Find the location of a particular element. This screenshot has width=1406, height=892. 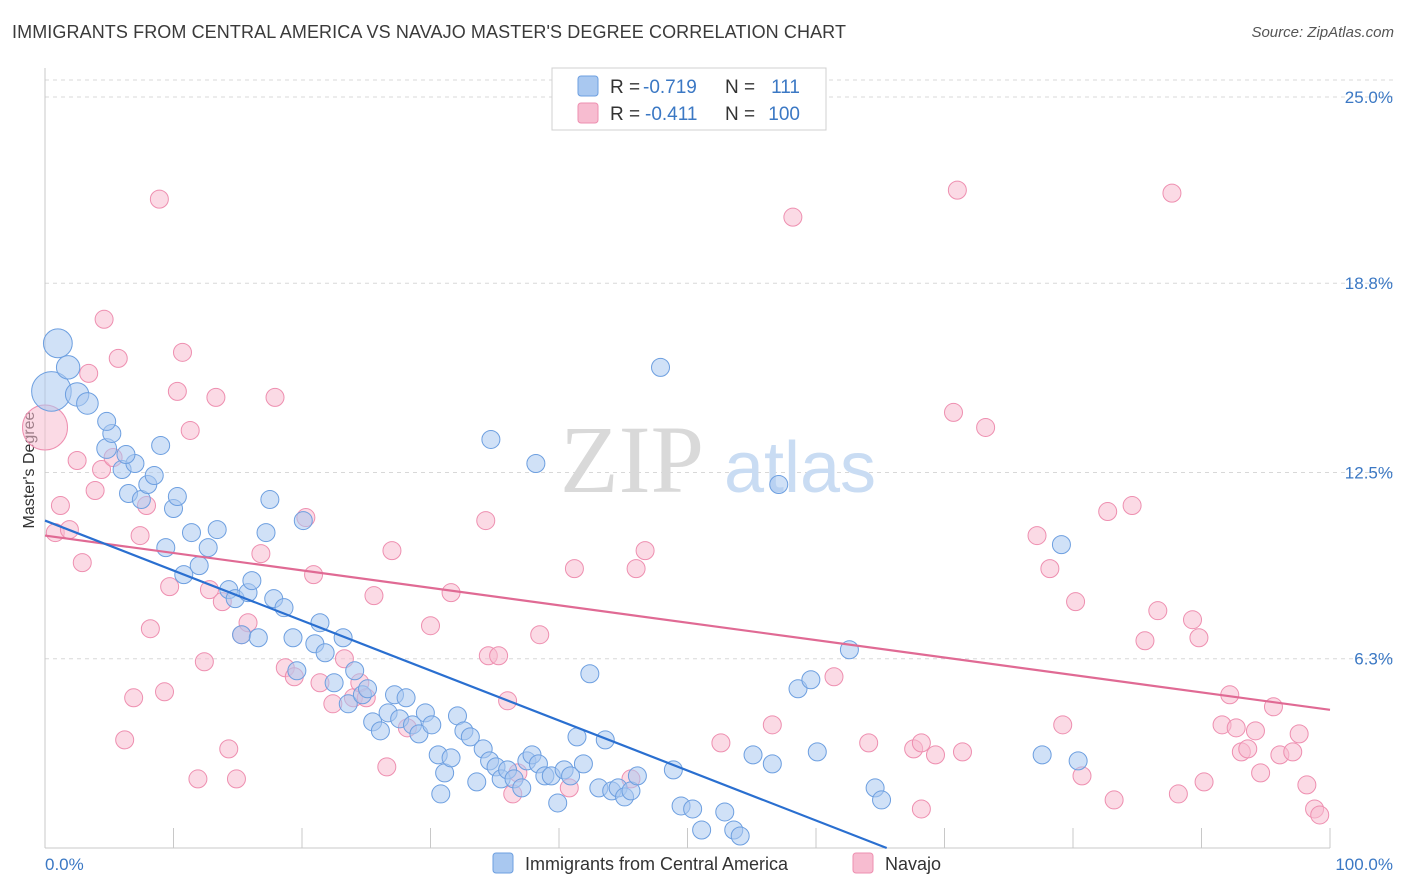

legend-n-value-blue: 111 is located at coordinates (785, 87).